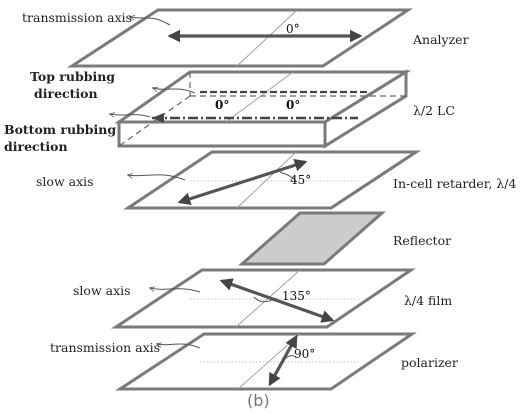 This screenshot has width=528, height=413. Describe the element at coordinates (65, 181) in the screenshot. I see `retarder-axis-label: slow axis` at that location.